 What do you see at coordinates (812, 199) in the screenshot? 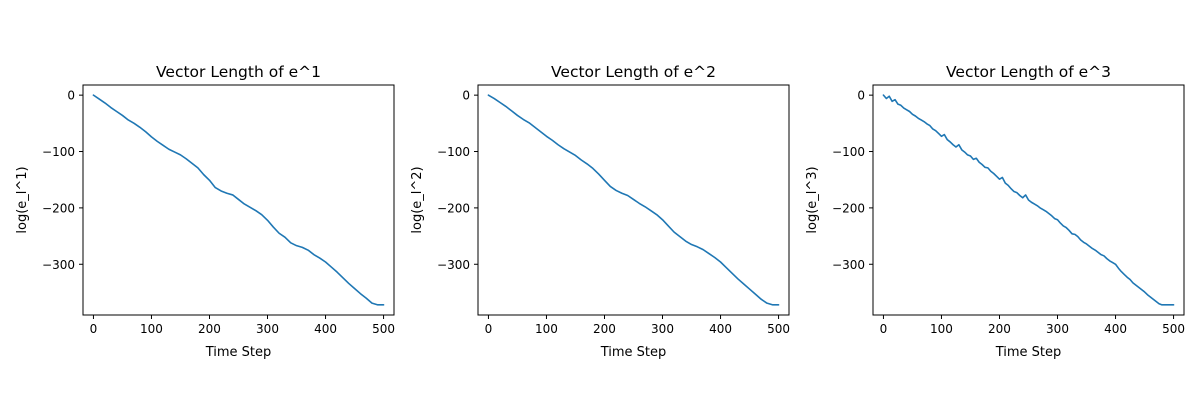
I see `y-axis-label: log(e_l^3)` at bounding box center [812, 199].